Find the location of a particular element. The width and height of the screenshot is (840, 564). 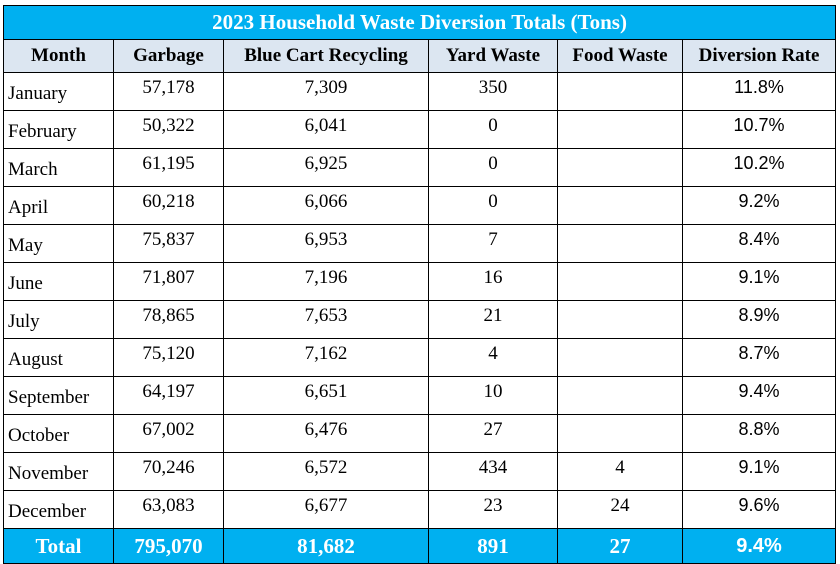

cell-garbage: 78,865 is located at coordinates (168, 319).